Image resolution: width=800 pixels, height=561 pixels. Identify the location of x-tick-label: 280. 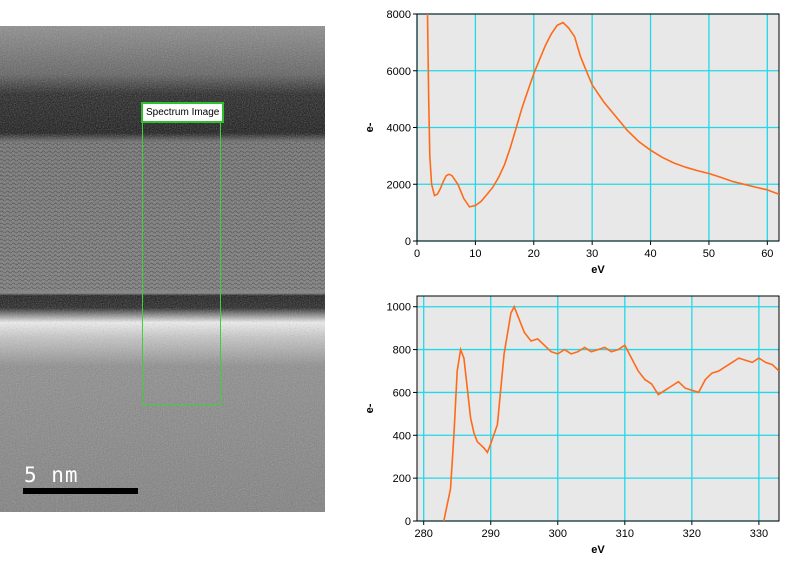
(424, 534).